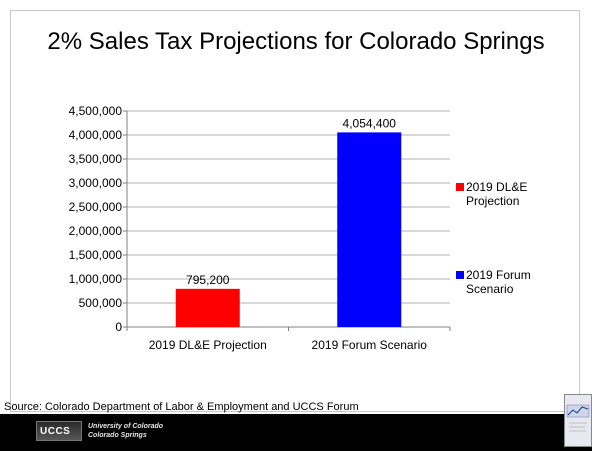  What do you see at coordinates (101, 303) in the screenshot?
I see `y-tick-label: 500,000` at bounding box center [101, 303].